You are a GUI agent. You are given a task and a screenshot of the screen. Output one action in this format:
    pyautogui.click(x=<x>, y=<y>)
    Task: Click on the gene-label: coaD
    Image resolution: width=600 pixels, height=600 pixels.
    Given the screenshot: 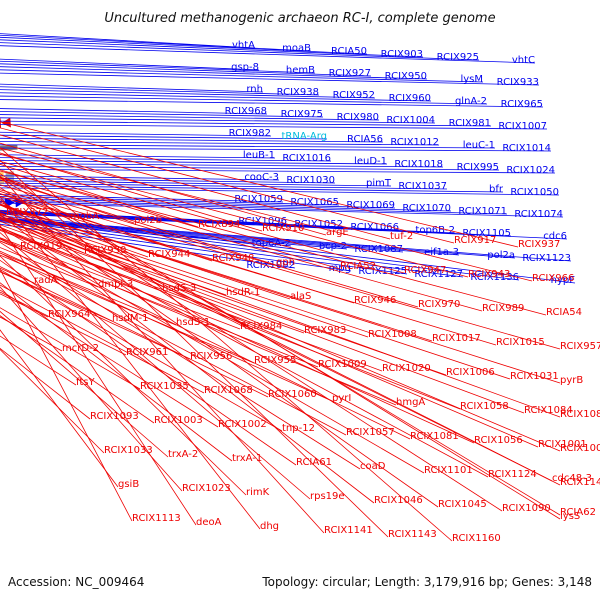 What is the action you would take?
    pyautogui.click(x=373, y=466)
    